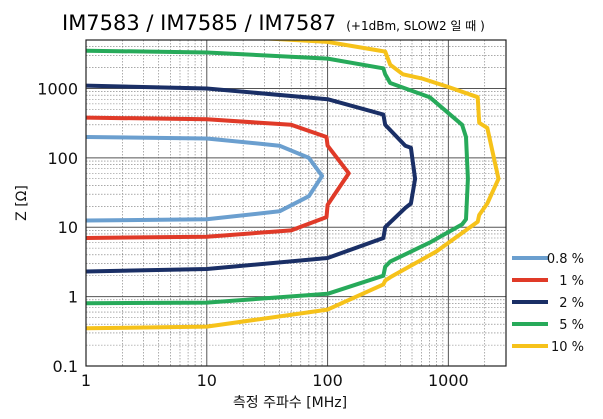 The width and height of the screenshot is (603, 419). What do you see at coordinates (22, 203) in the screenshot?
I see `y-axis-label: Z [Ω]` at bounding box center [22, 203].